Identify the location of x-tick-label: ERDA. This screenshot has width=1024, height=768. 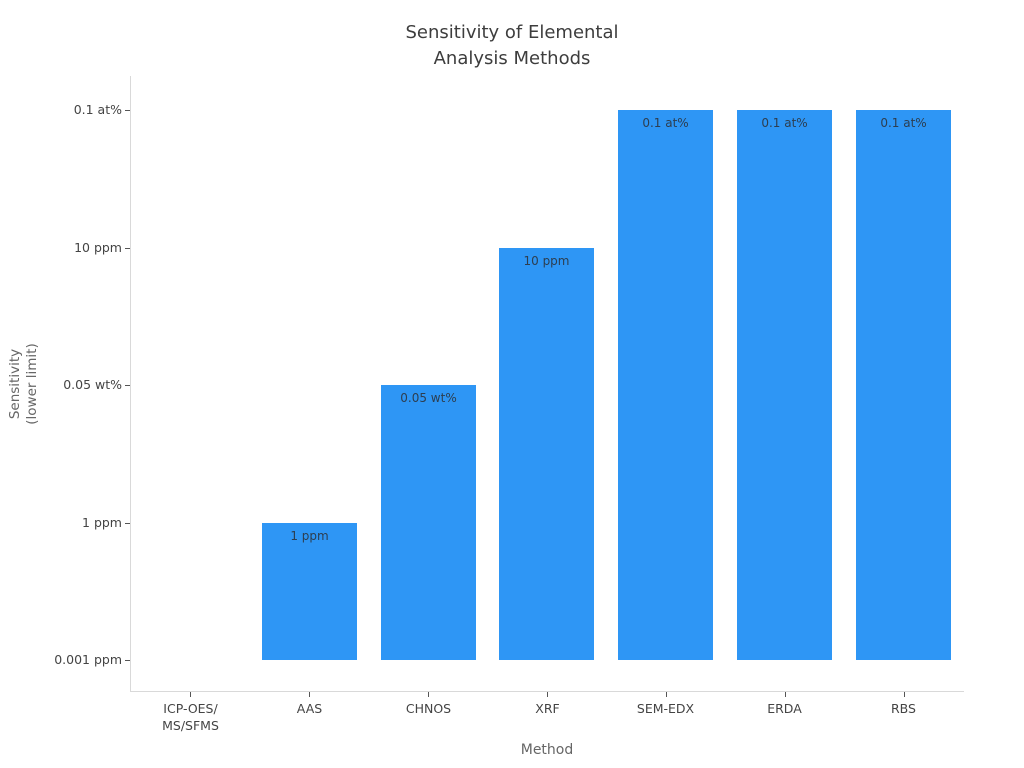
(784, 708).